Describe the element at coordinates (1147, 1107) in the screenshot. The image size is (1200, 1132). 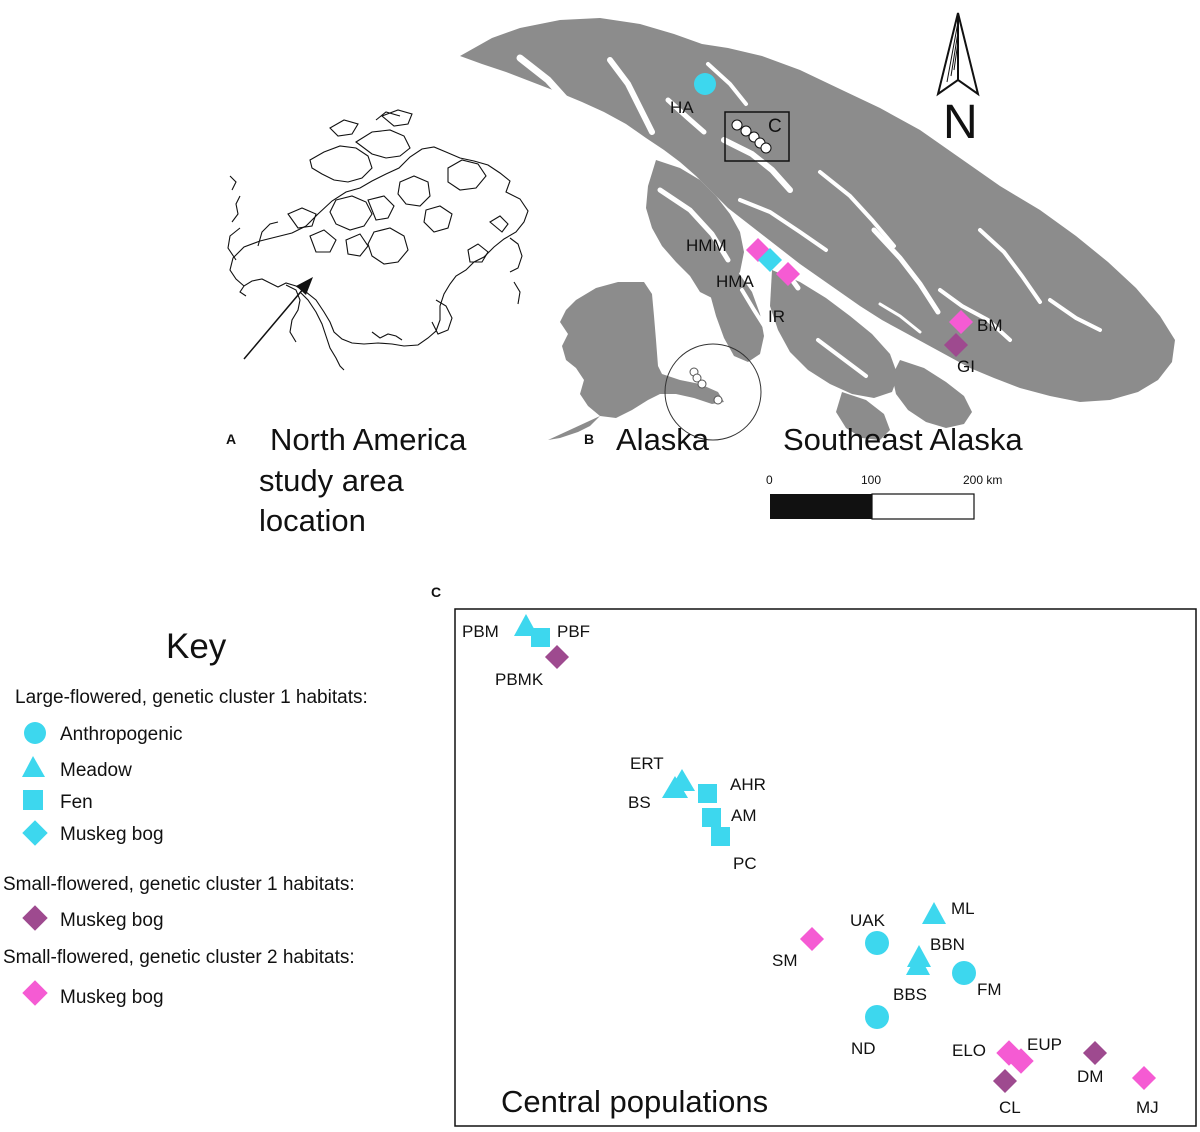
I see `site-label: MJ` at that location.